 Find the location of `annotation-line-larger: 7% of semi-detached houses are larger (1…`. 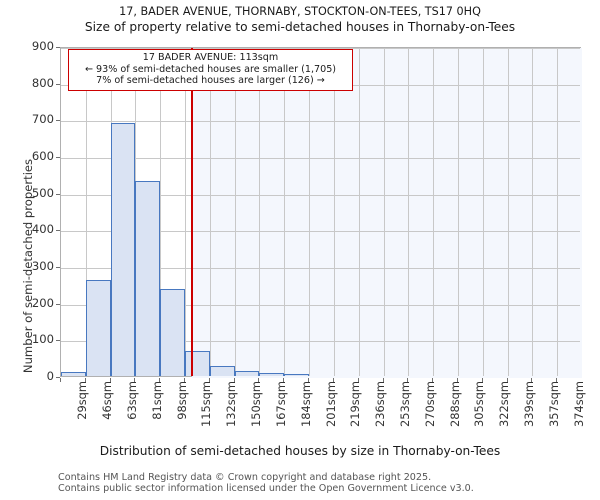

annotation-line-larger: 7% of semi-detached houses are larger (1… is located at coordinates (210, 81).